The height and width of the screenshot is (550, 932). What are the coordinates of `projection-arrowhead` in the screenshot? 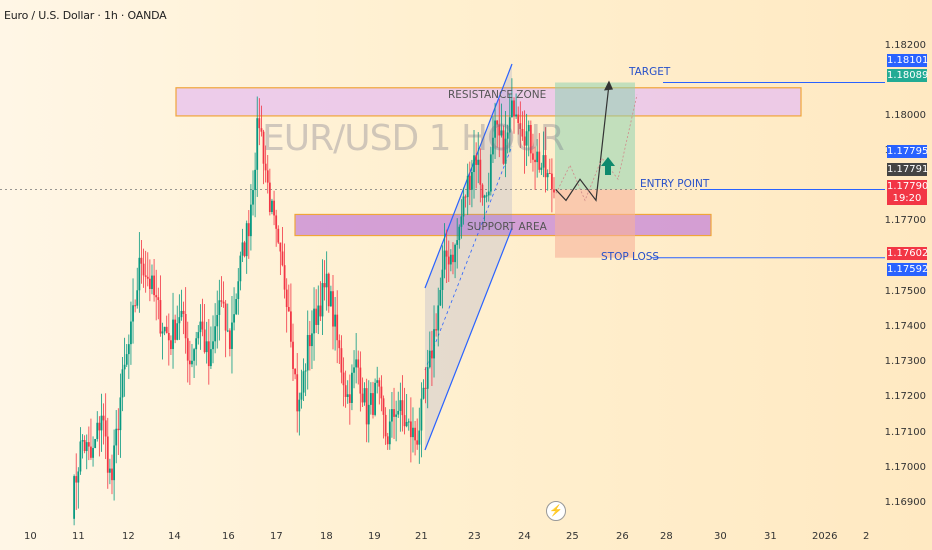 It's located at (608, 85).